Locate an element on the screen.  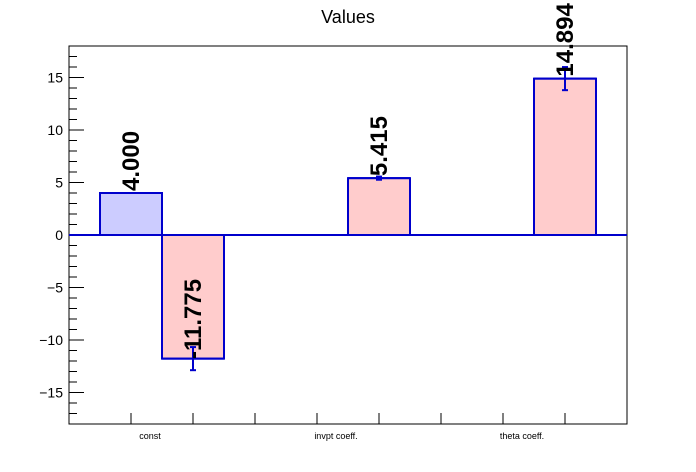
y-tick-label: −10 is located at coordinates (51, 340).